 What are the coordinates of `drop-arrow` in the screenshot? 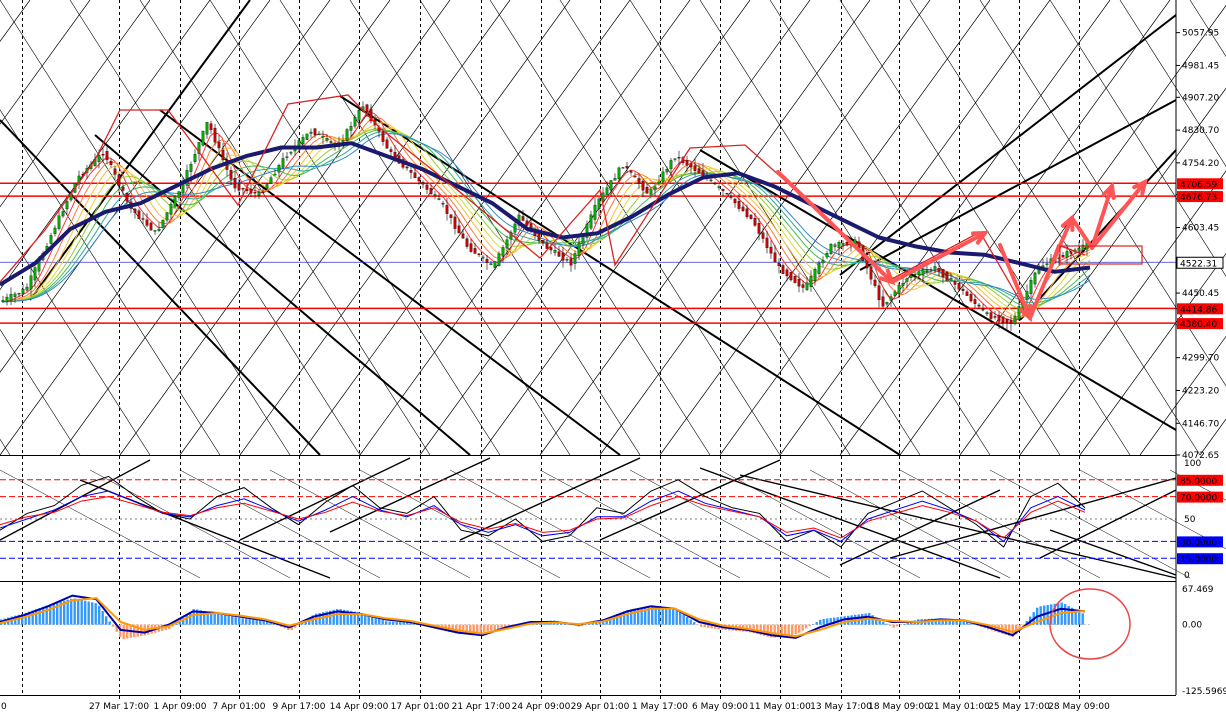 It's located at (1015, 281).